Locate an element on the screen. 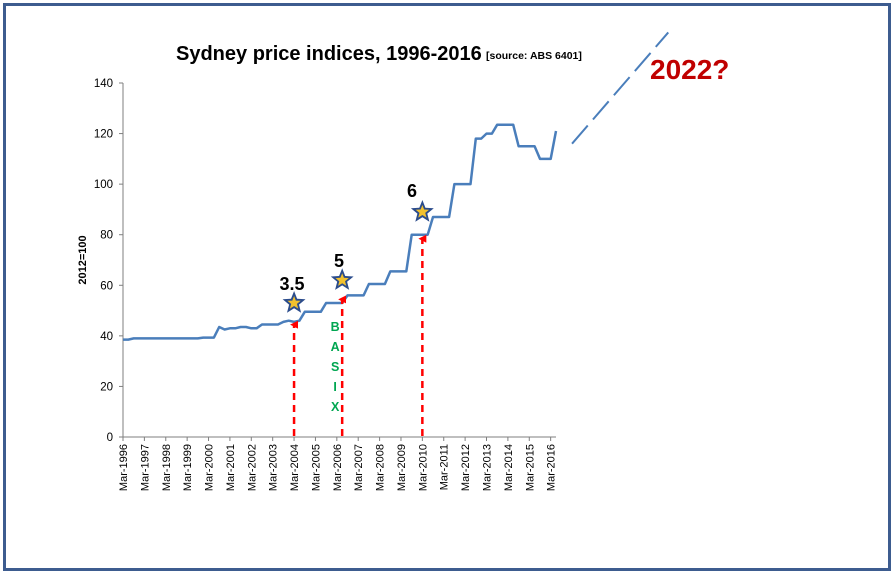 The width and height of the screenshot is (894, 574). x-tick-label: Mar-2005 is located at coordinates (316, 467).